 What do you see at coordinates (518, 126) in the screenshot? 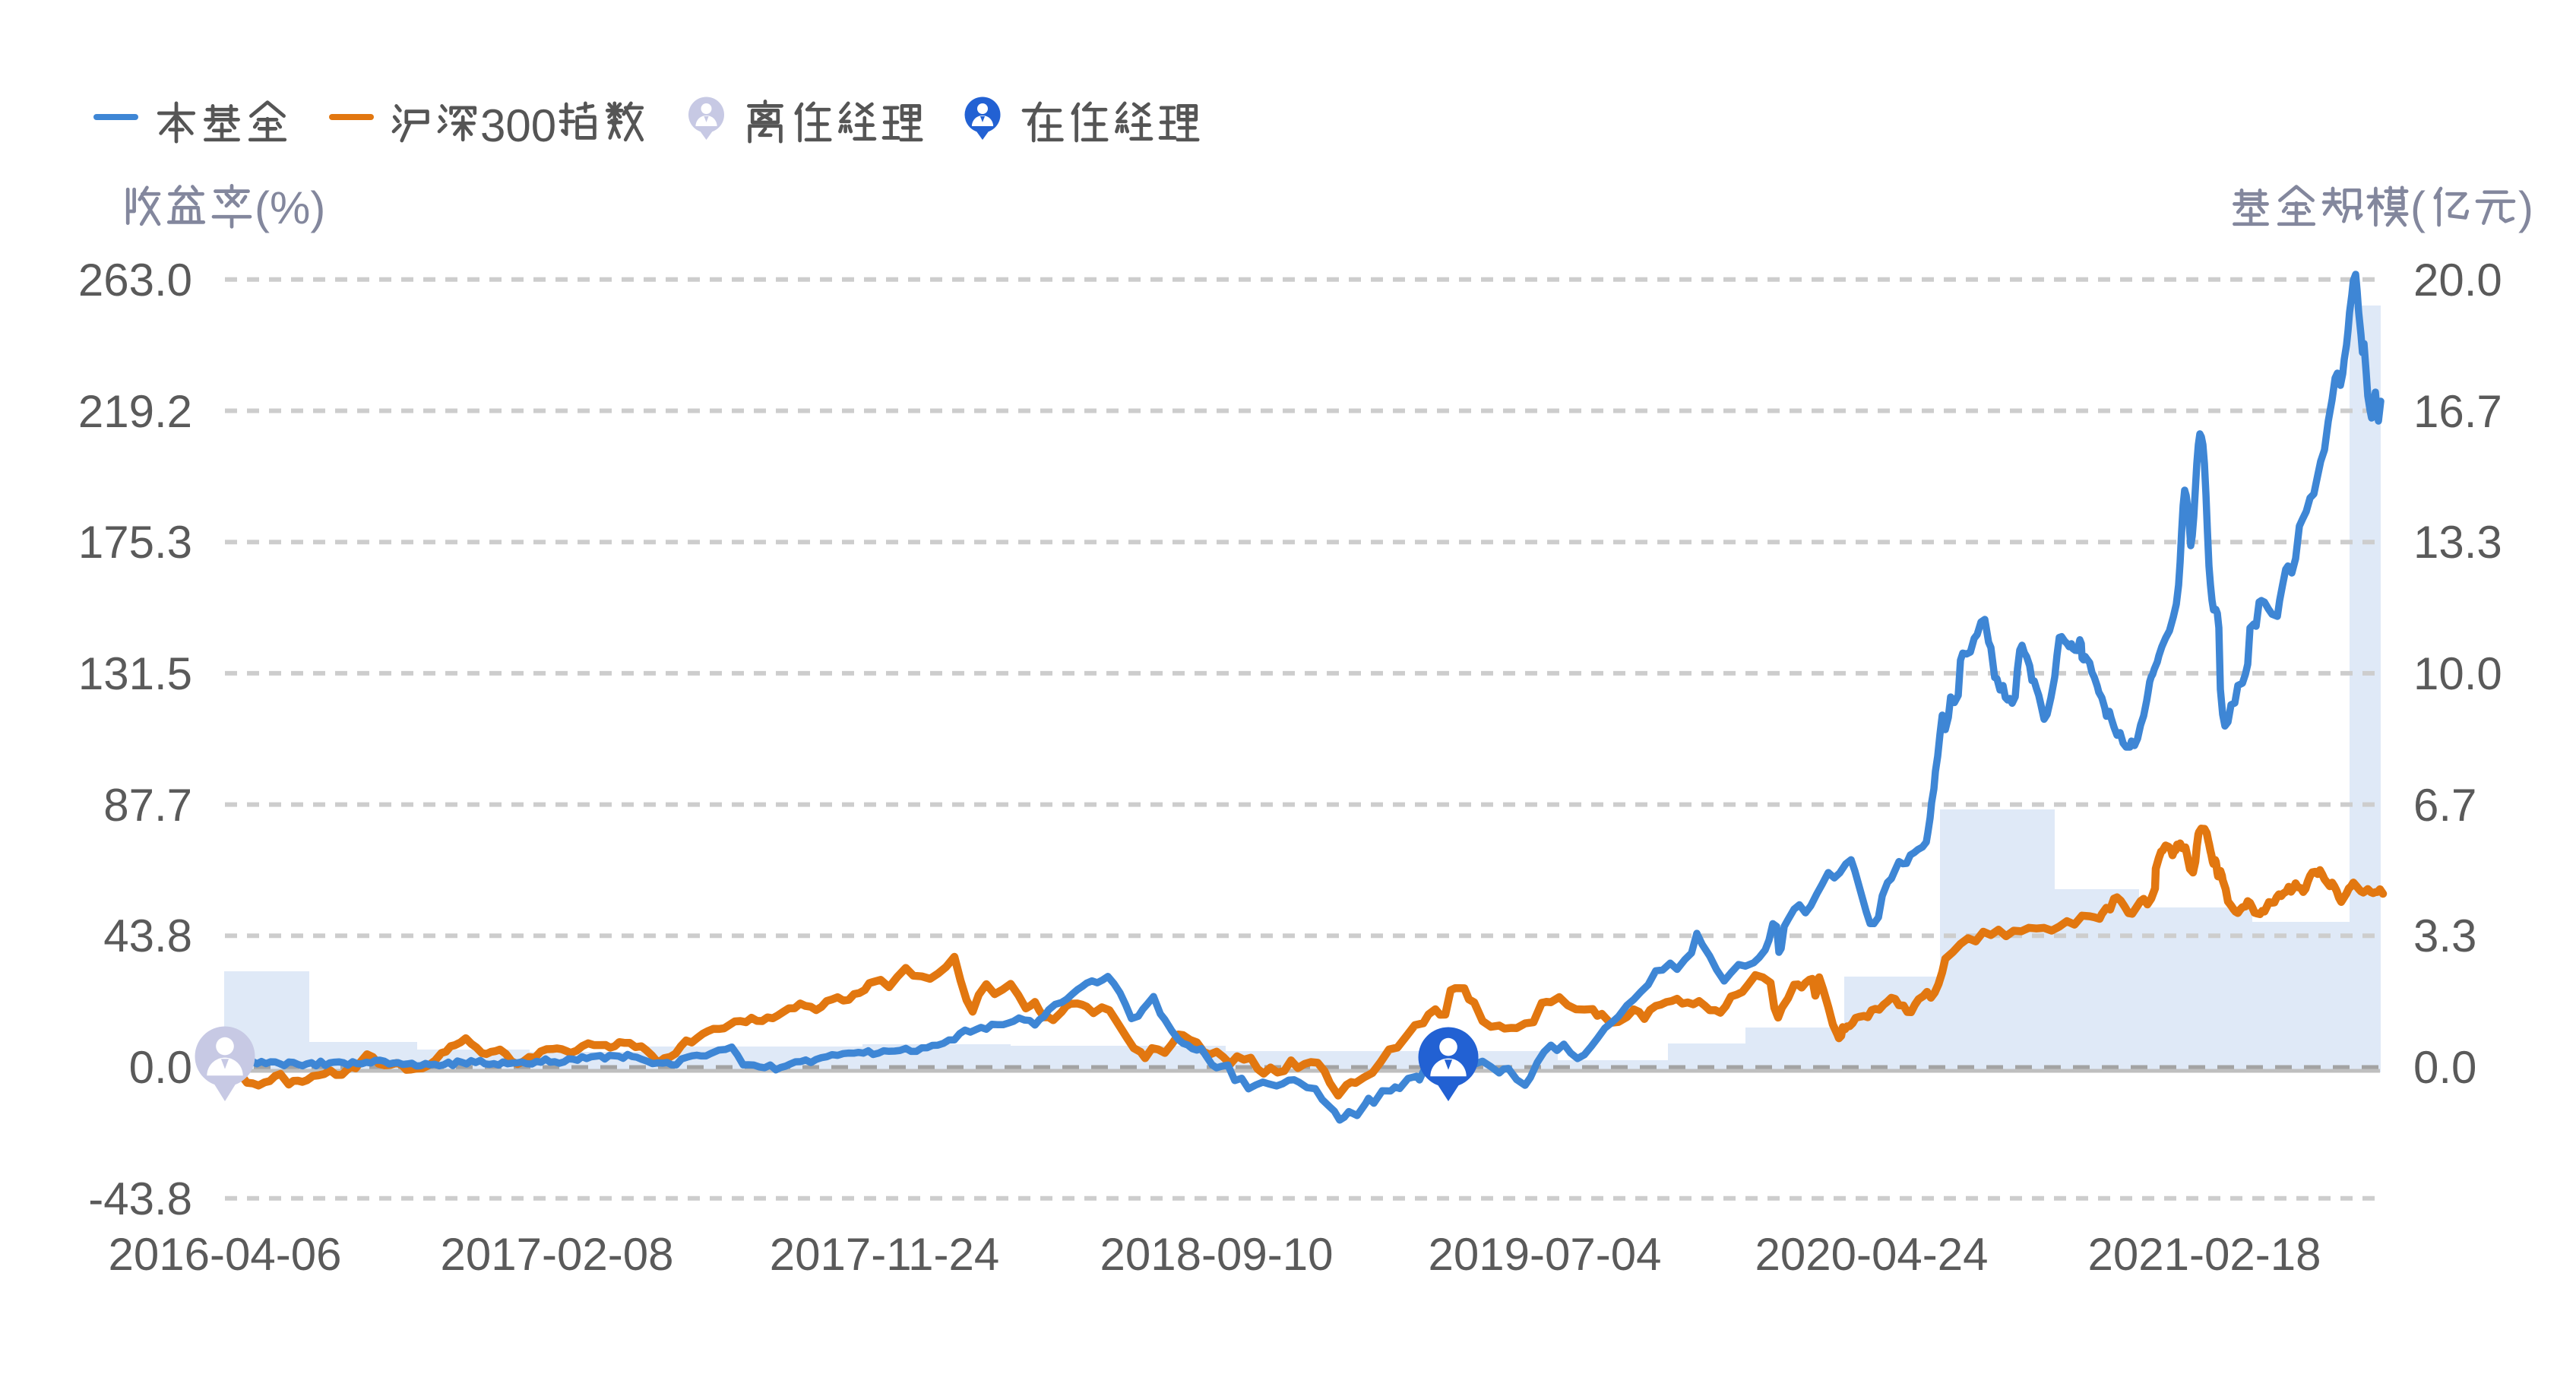
I see `svg-text: 300` at bounding box center [518, 126].